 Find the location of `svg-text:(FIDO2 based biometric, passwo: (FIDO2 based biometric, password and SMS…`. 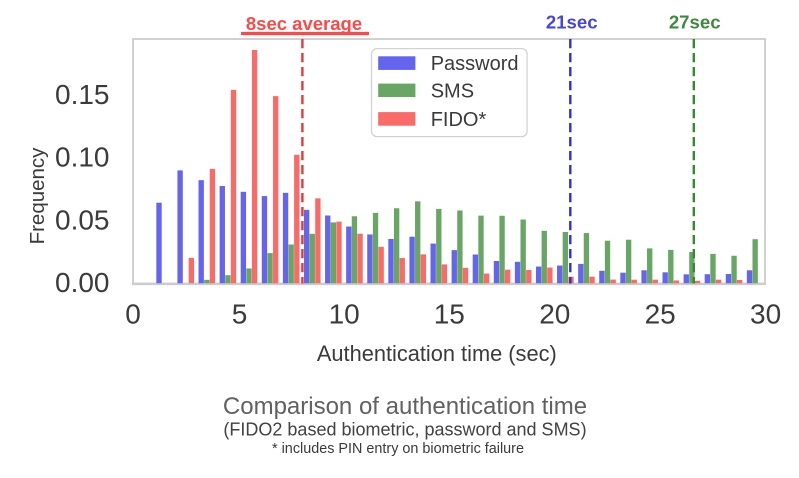

svg-text:(FIDO2 based biometric, passwo: (FIDO2 based biometric, password and SMS… is located at coordinates (404, 430).